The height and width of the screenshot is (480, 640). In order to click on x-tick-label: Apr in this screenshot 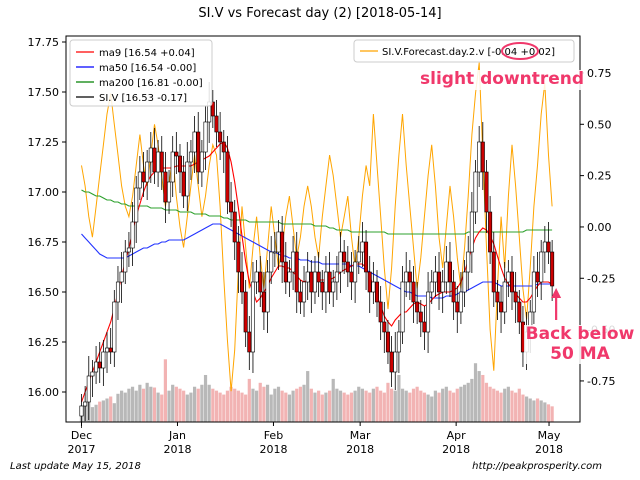, I will do `click(457, 435)`.